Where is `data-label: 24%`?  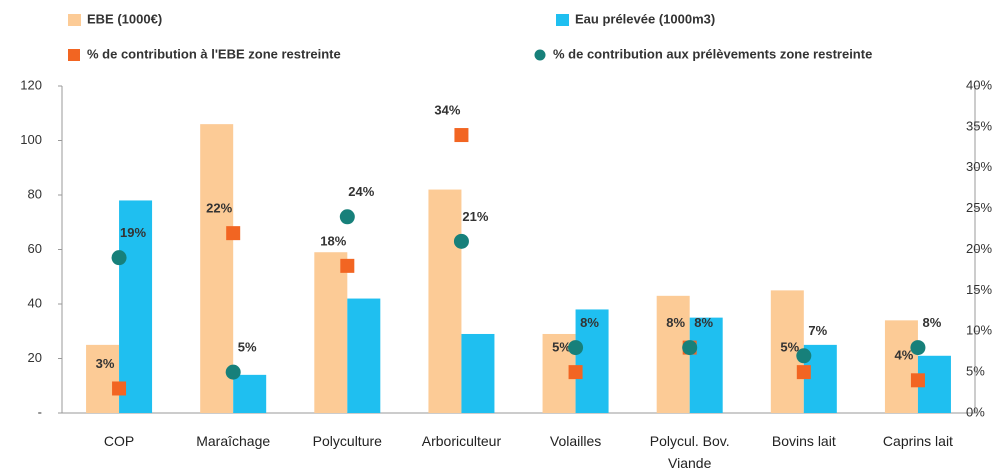
data-label: 24% is located at coordinates (361, 191).